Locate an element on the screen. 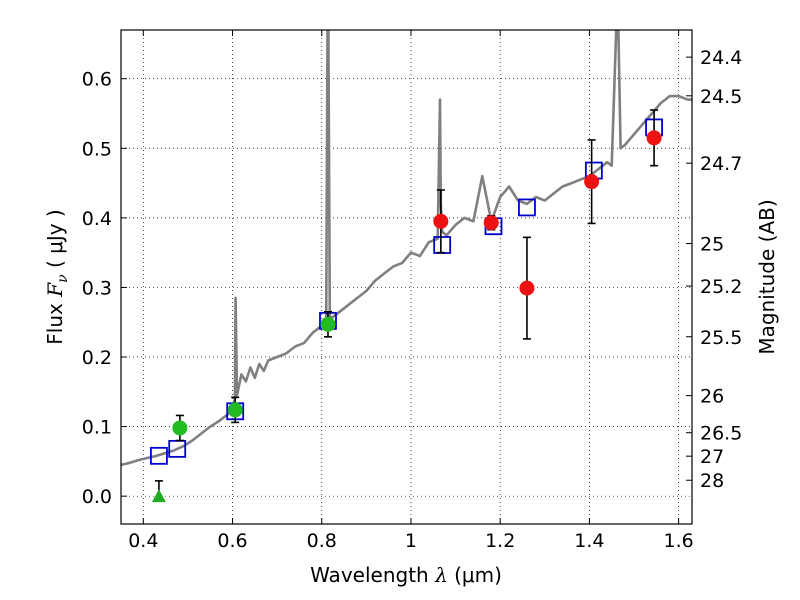  y-tick-label: 0.5 is located at coordinates (97, 149).